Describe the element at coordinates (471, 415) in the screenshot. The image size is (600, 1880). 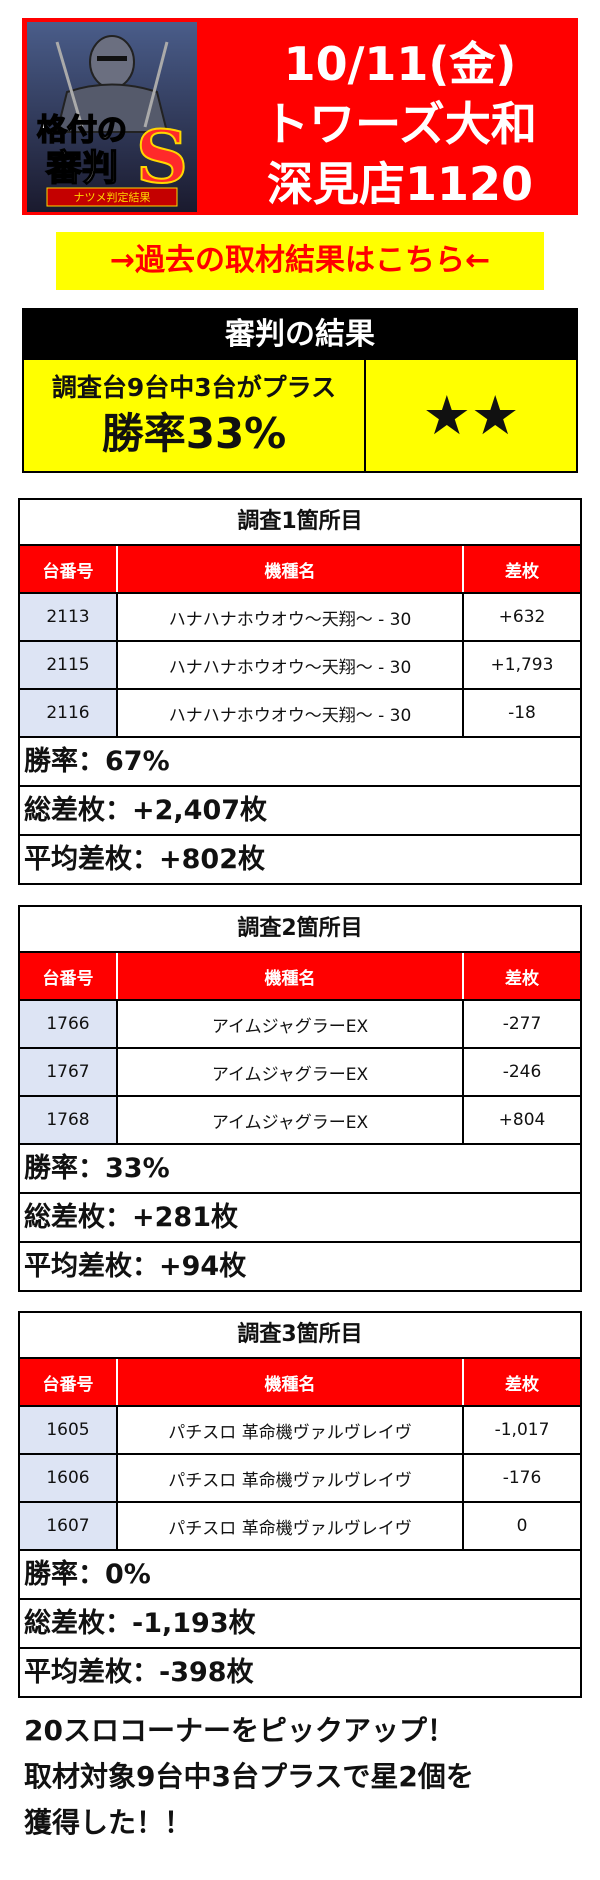
I see `star-rating: ★★` at that location.